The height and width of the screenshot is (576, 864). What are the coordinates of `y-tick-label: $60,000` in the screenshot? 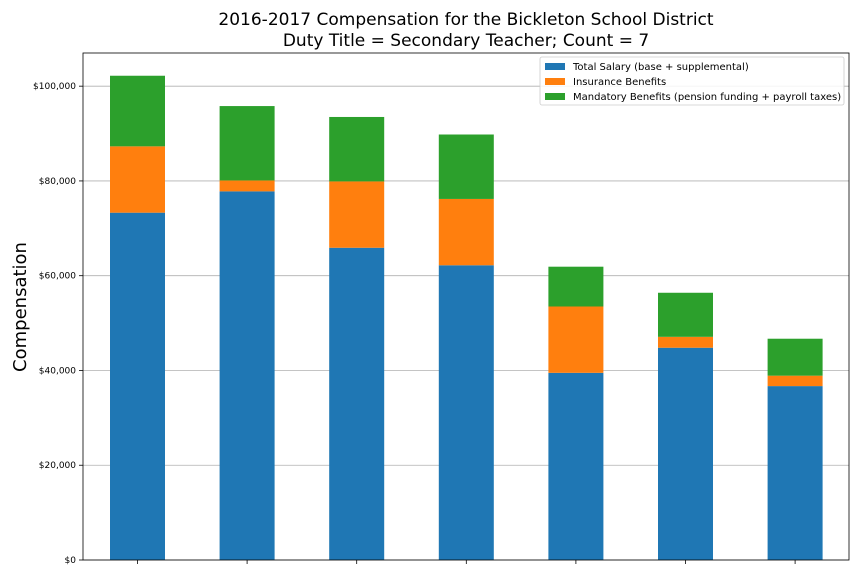 It's located at (57, 277).